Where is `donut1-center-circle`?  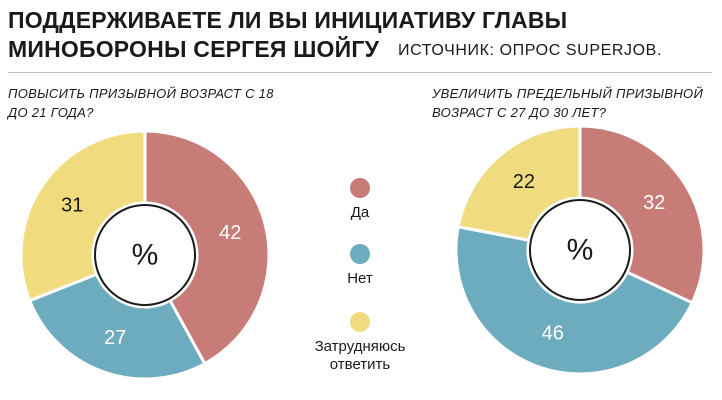
donut1-center-circle is located at coordinates (145, 255).